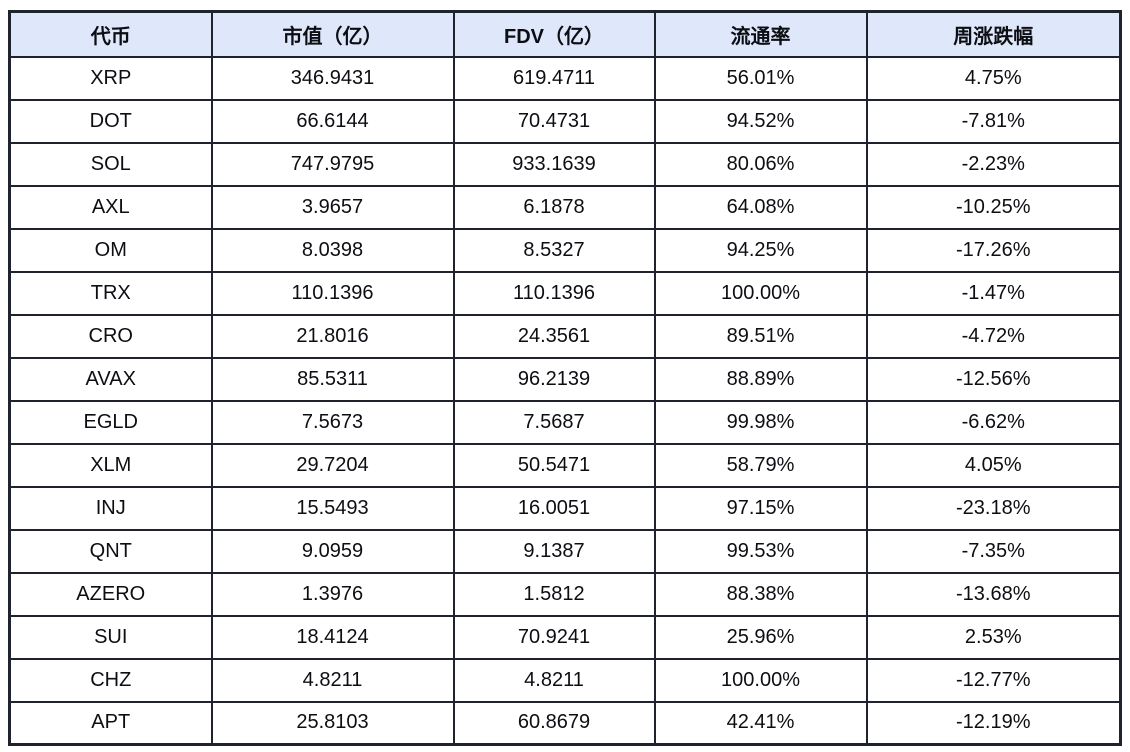 The width and height of the screenshot is (1130, 752). What do you see at coordinates (760, 723) in the screenshot?
I see `cell-circulating-rate: 42.41%` at bounding box center [760, 723].